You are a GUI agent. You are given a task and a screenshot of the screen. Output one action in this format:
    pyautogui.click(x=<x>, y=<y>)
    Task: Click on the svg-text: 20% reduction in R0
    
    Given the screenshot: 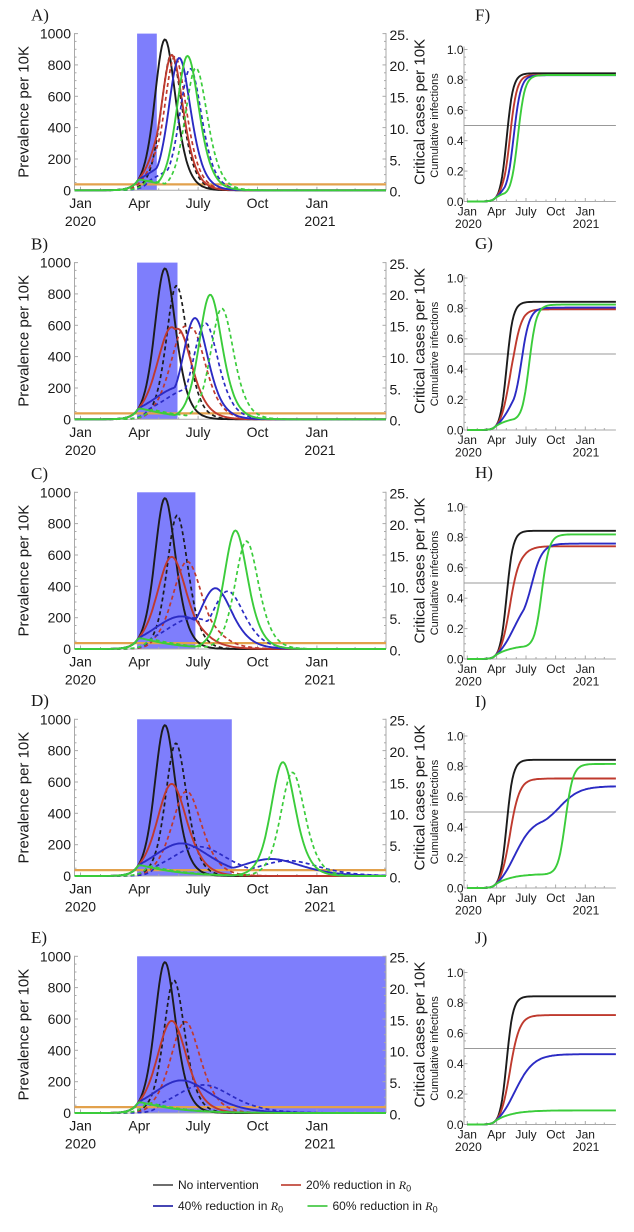 What is the action you would take?
    pyautogui.click(x=358, y=1186)
    